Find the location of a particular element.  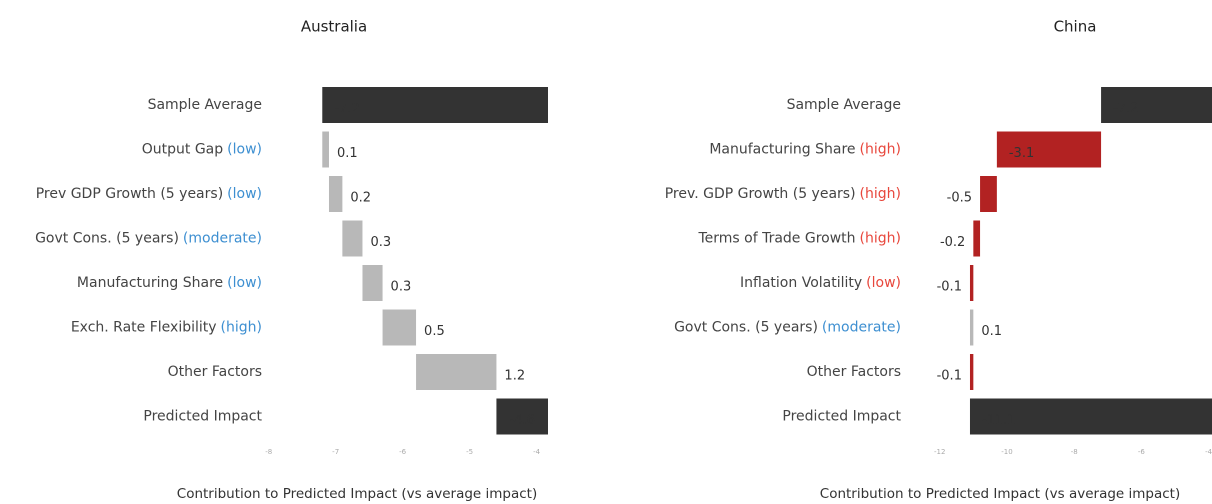

category-label: Prev GDP Growth (5 years) (low) is located at coordinates (149, 194).